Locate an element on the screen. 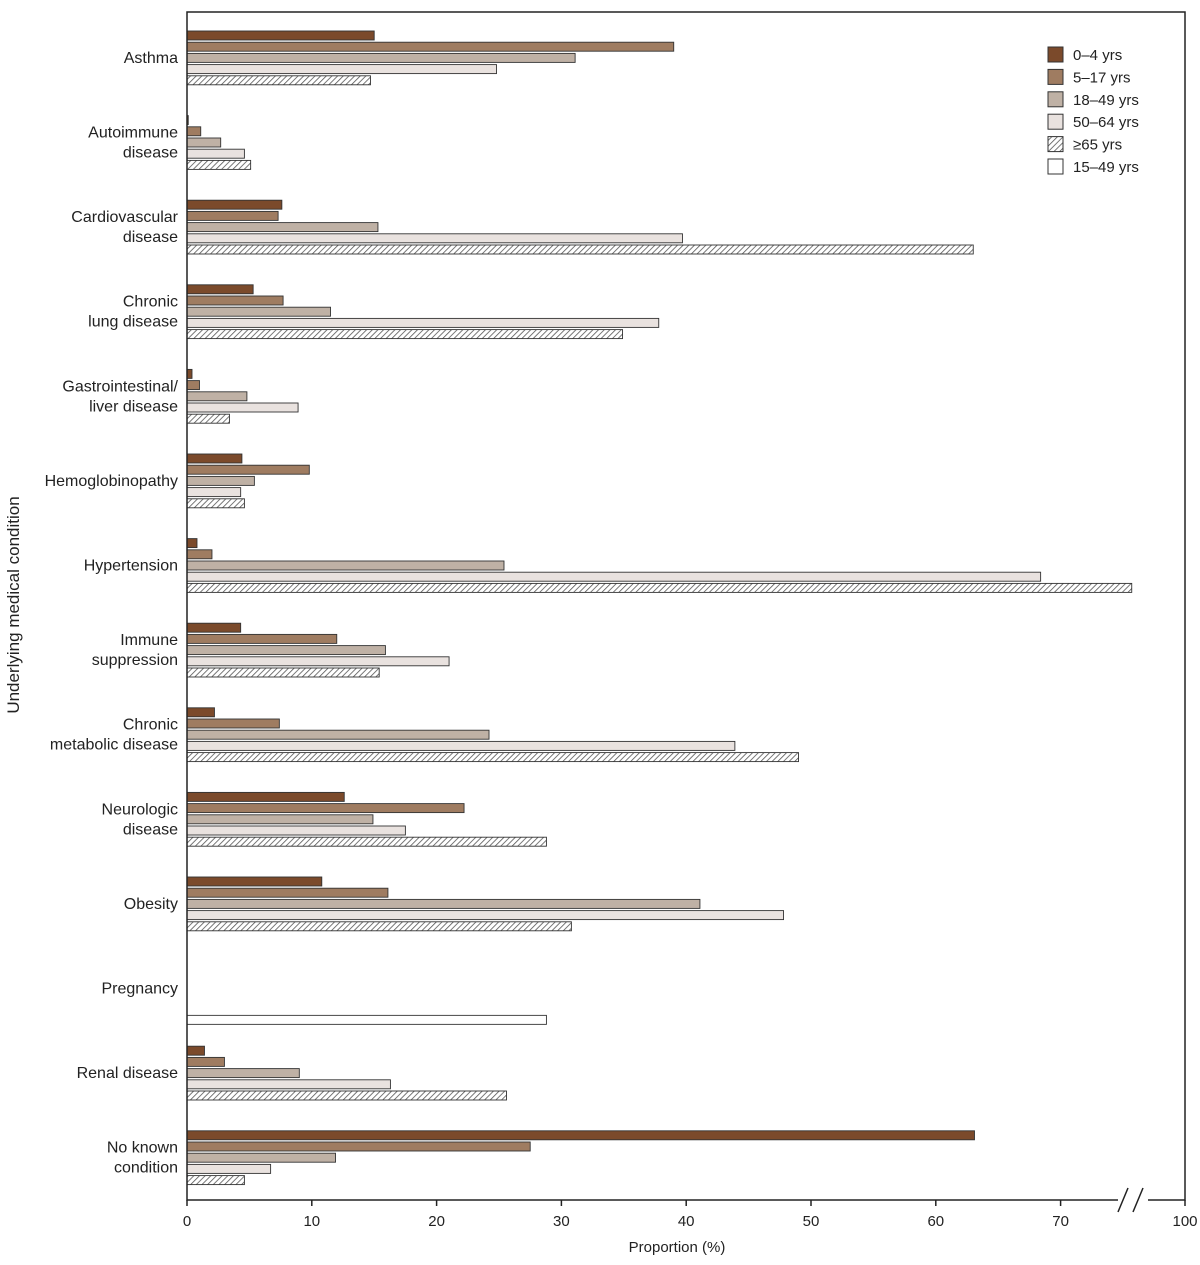  x-axis-label: Proportion (%) is located at coordinates (677, 1247).